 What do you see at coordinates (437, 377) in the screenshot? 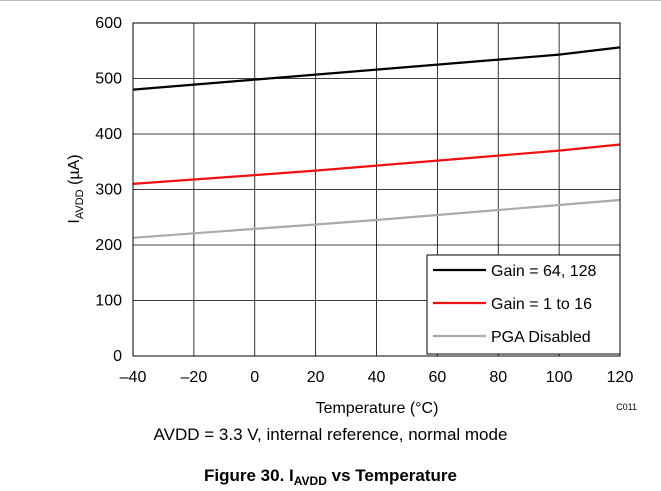
I see `x-tick-label: 60` at bounding box center [437, 377].